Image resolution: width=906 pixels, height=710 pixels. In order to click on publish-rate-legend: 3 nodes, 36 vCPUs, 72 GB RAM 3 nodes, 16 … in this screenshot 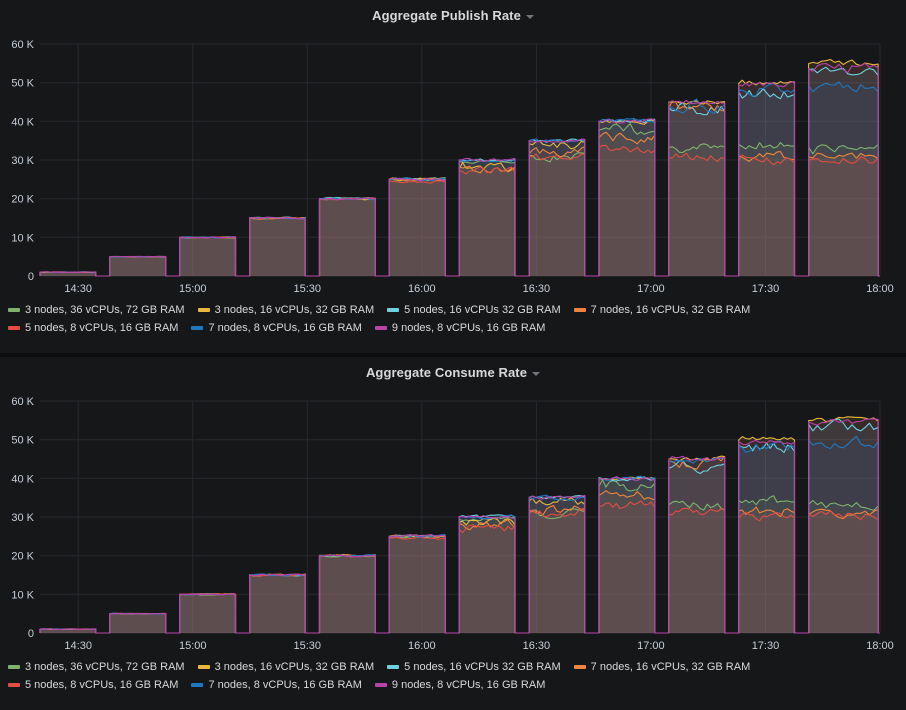, I will do `click(453, 317)`.